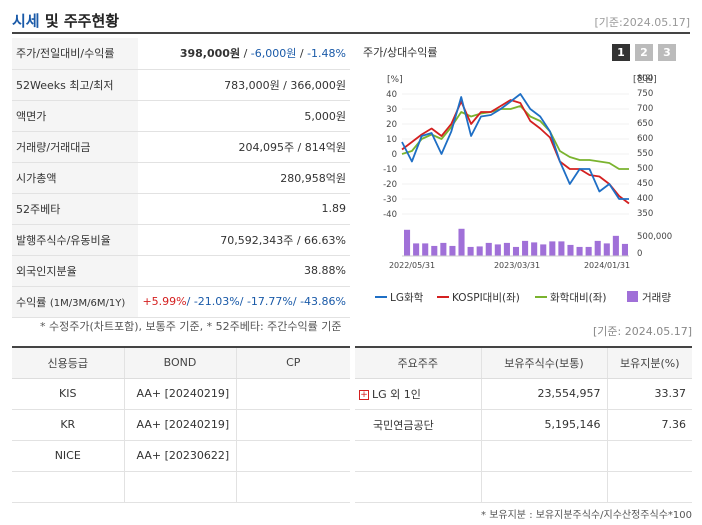 The height and width of the screenshot is (525, 702). Describe the element at coordinates (517, 265) in the screenshot. I see `x-tick-label: 2023/03/31` at that location.